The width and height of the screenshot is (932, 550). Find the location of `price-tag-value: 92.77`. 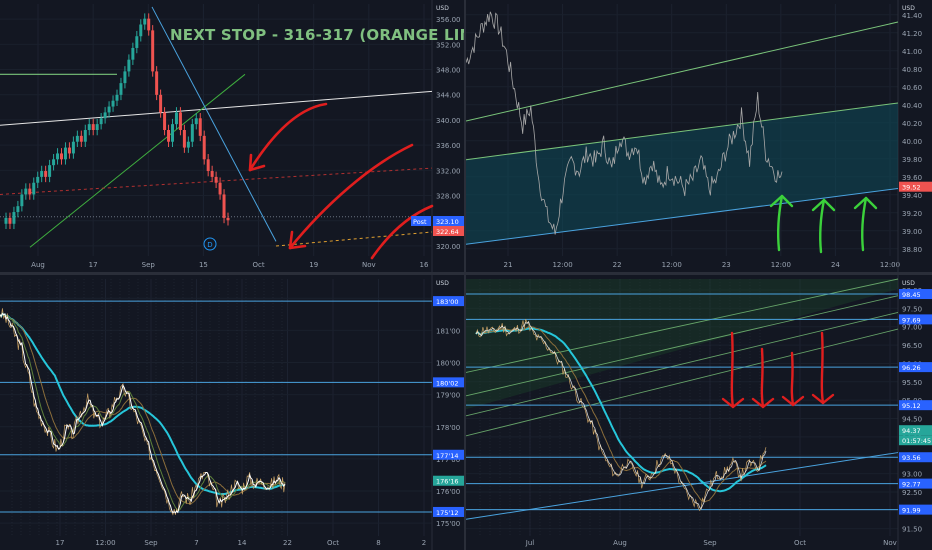

price-tag-value: 92.77 is located at coordinates (911, 485).